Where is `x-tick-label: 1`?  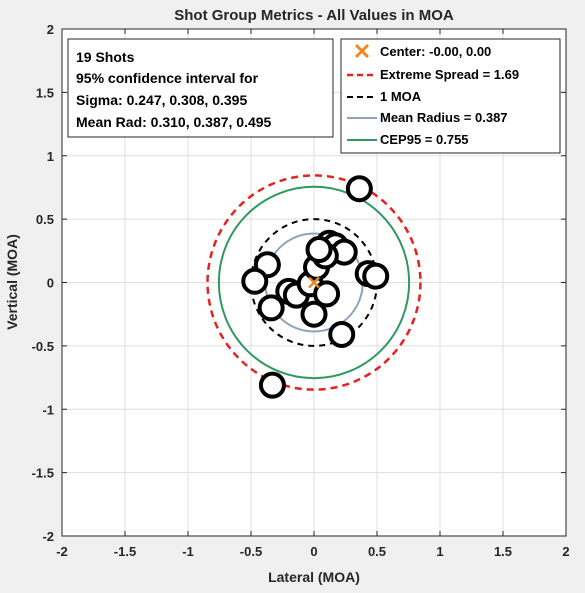
x-tick-label: 1 is located at coordinates (439, 551).